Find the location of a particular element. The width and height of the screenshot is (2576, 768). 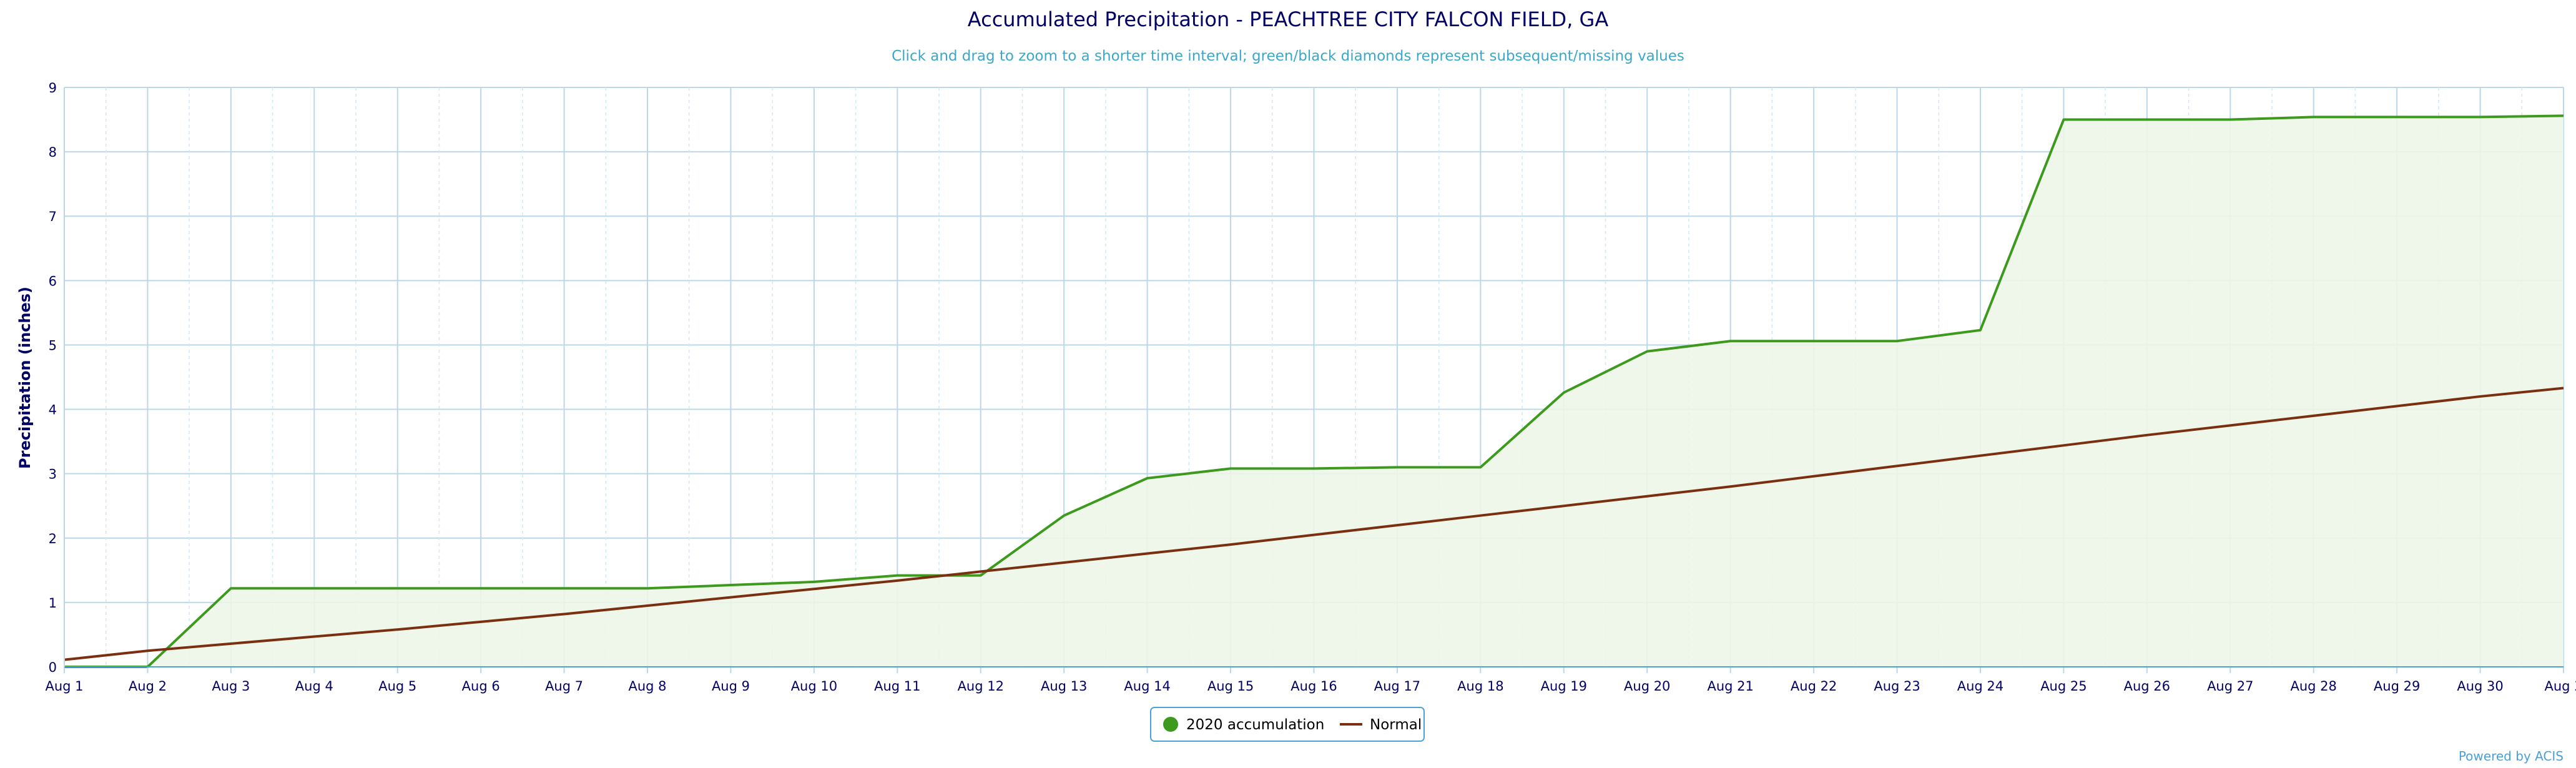

legend-marker-2020-accumulation is located at coordinates (1170, 724).